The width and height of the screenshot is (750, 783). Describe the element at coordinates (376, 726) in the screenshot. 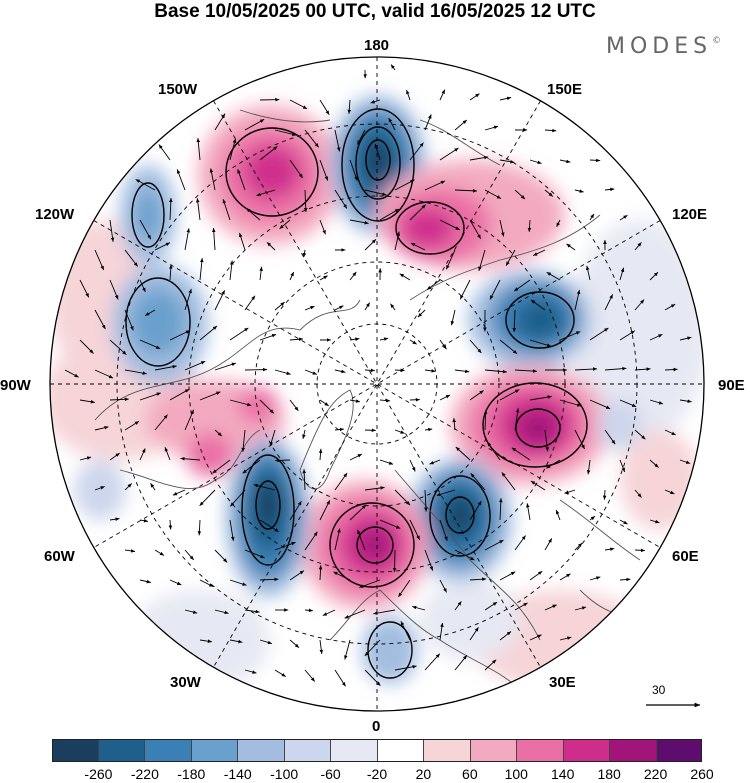

I see `lon-label-0: 0` at that location.